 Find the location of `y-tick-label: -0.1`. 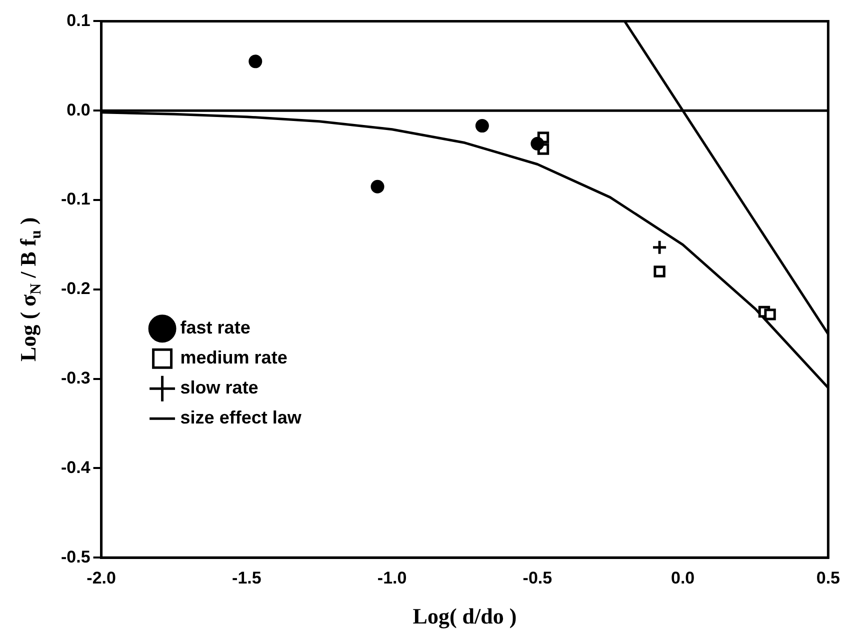

y-tick-label: -0.1 is located at coordinates (75, 199).